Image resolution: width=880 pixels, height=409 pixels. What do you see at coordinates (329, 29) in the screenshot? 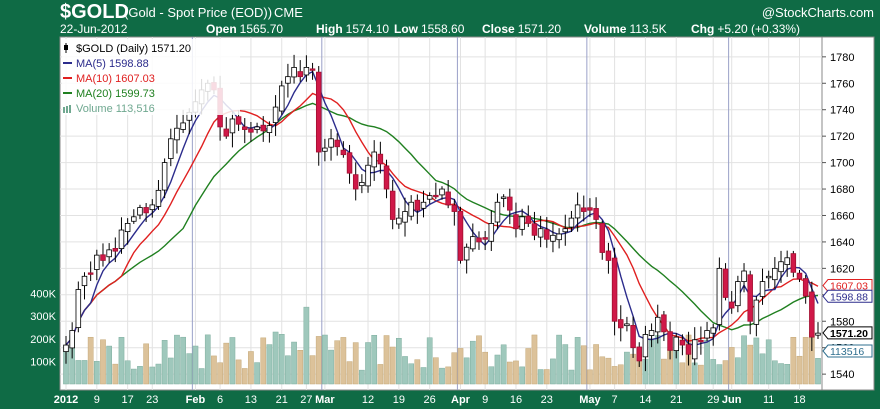
I see `quote-high-label: High` at bounding box center [329, 29].